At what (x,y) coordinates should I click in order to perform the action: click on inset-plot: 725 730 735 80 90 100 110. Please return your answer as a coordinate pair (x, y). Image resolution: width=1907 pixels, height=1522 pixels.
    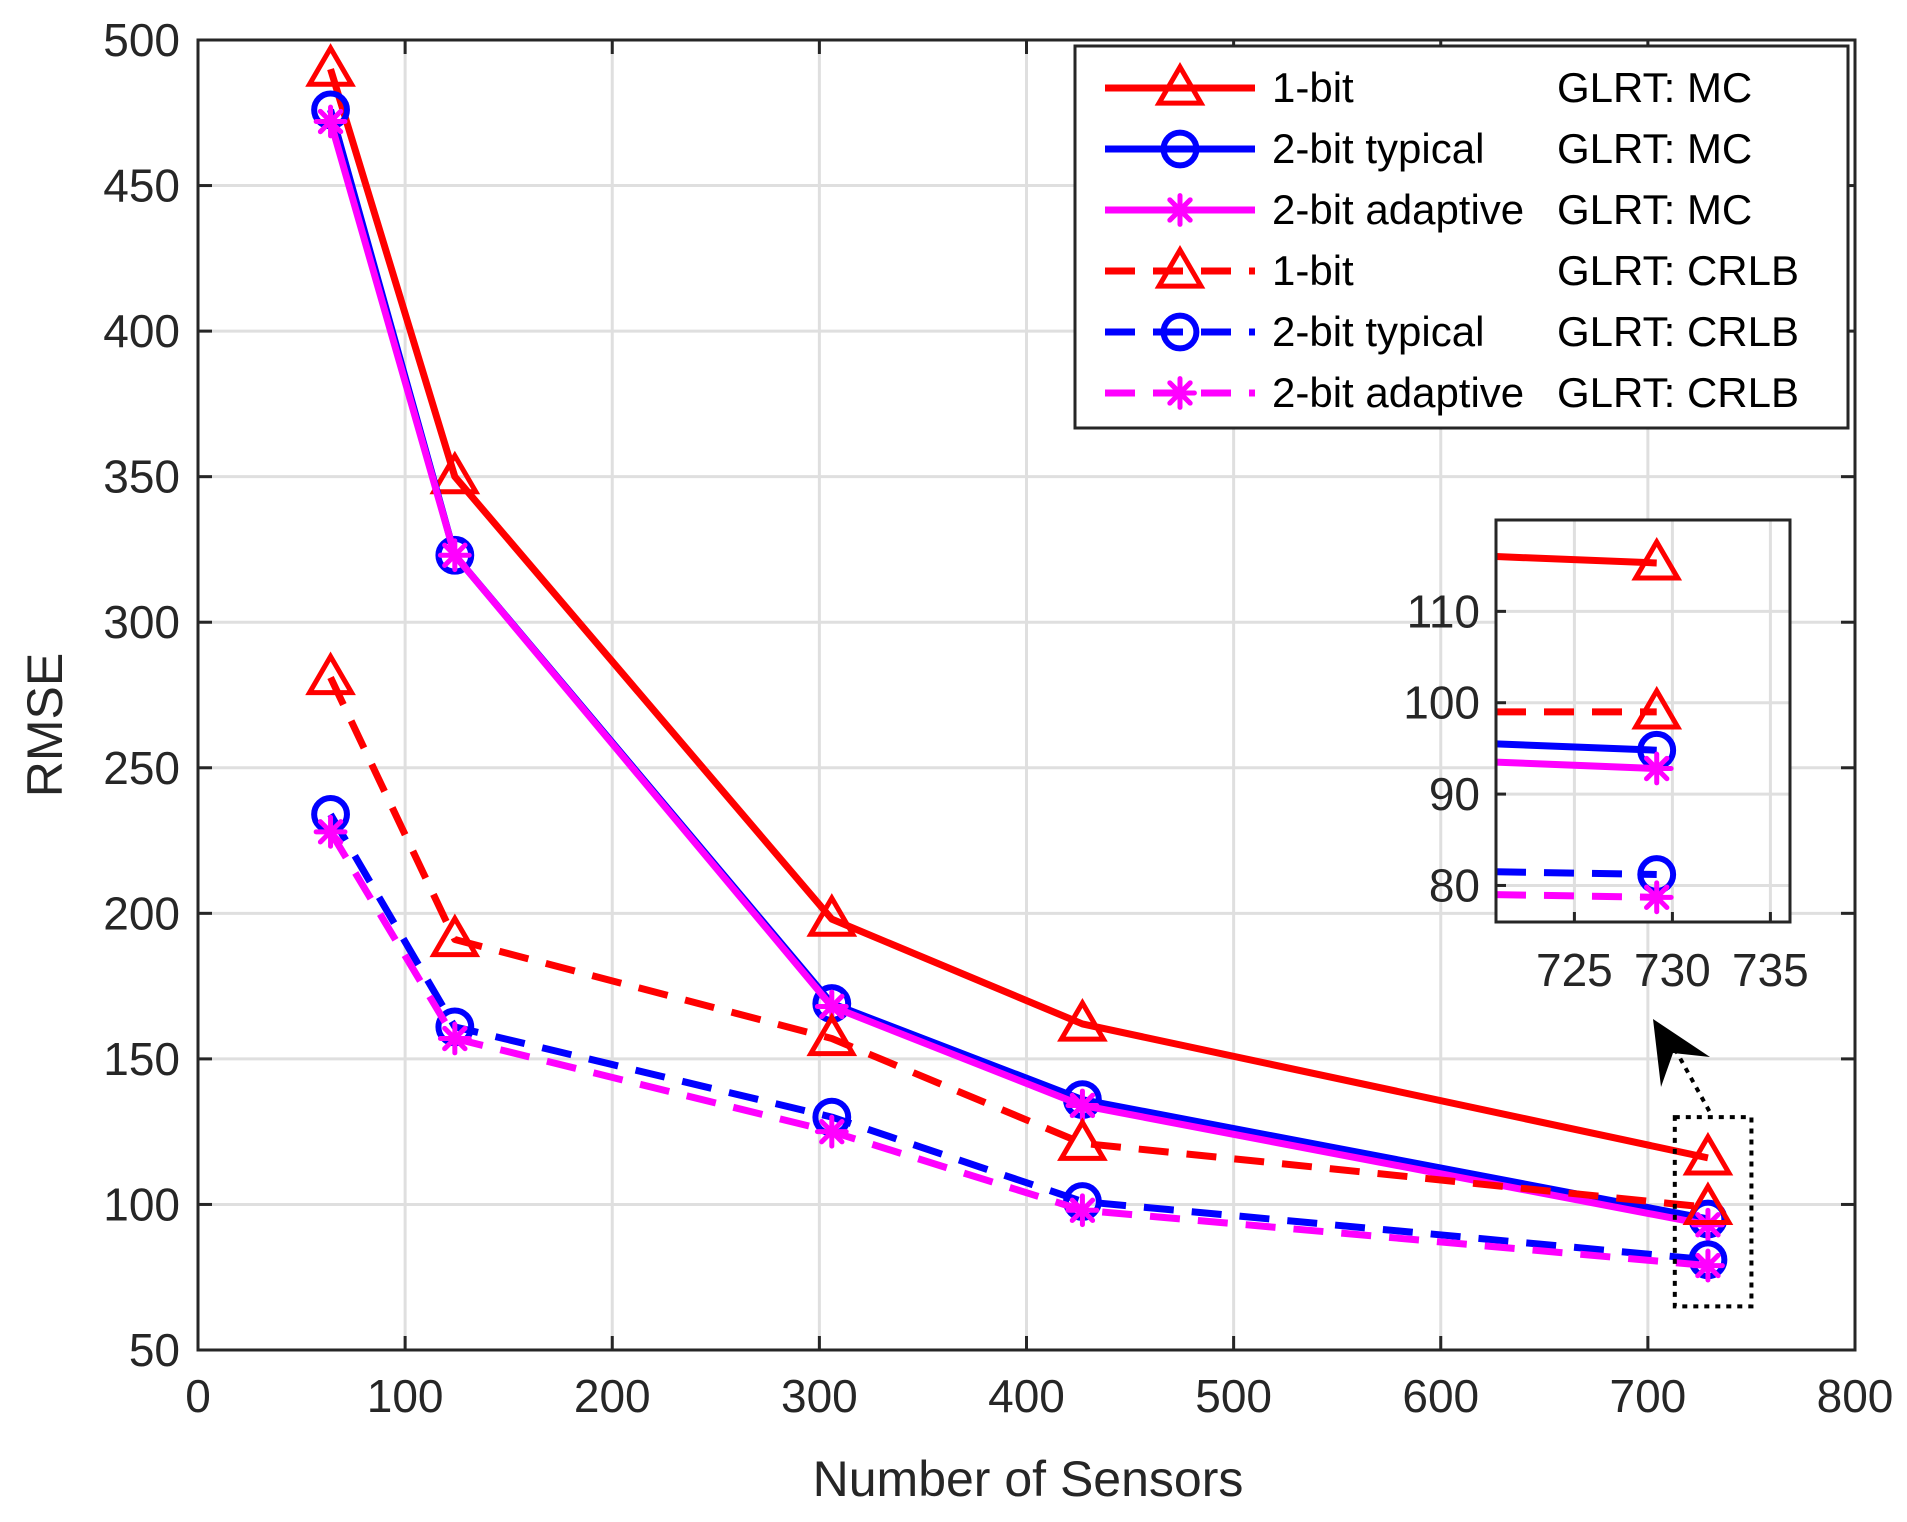
    Looking at the image, I should click on (1606, 757).